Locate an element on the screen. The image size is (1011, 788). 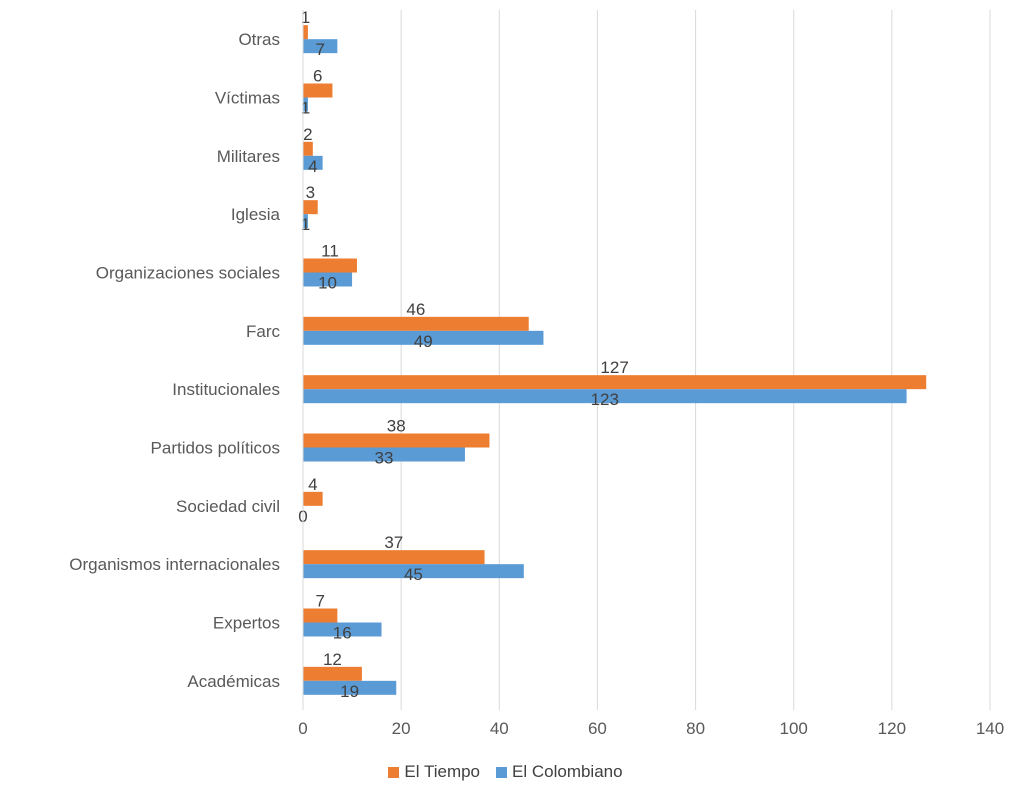
bar-el-colombiano-expertos is located at coordinates (342, 629).